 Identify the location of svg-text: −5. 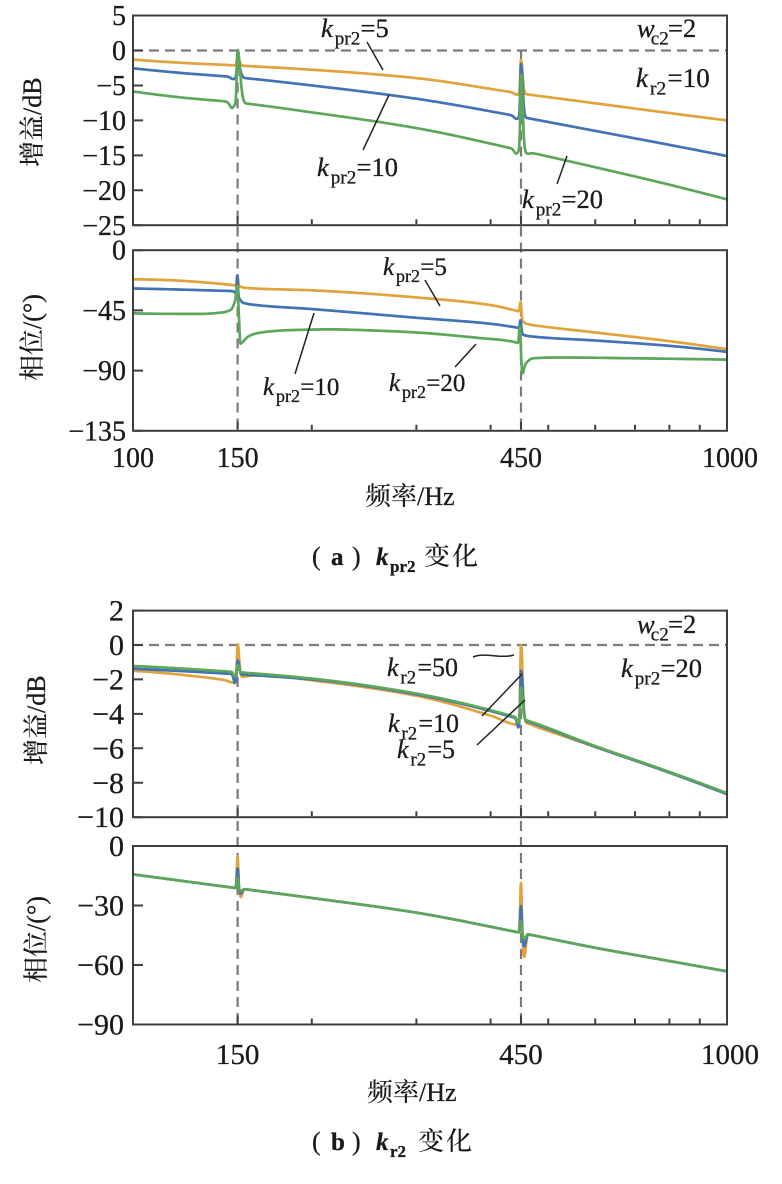
(111, 86).